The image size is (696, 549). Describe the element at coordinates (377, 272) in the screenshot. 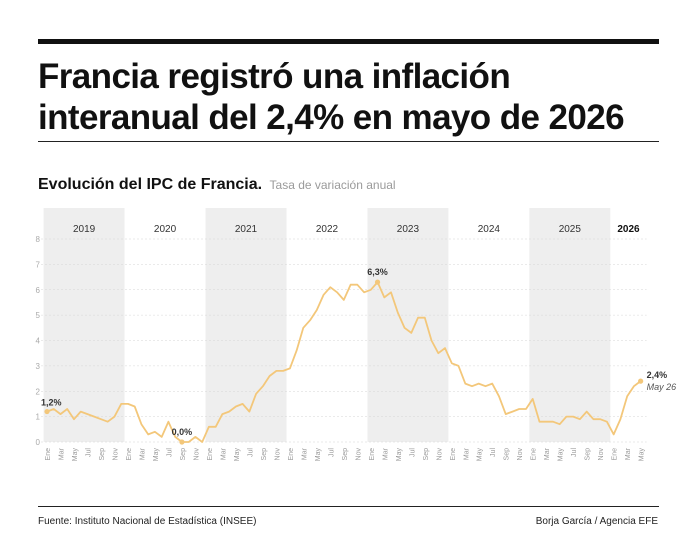

I see `annotation-label: 6,3%` at that location.